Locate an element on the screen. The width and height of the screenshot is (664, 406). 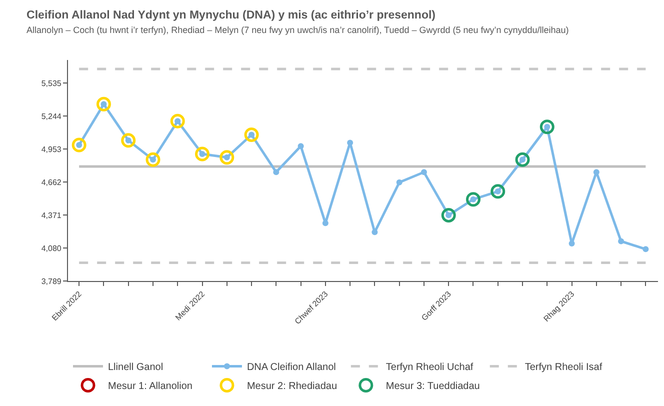
legend-label: Terfyn Rheoli Uchaf is located at coordinates (430, 368).